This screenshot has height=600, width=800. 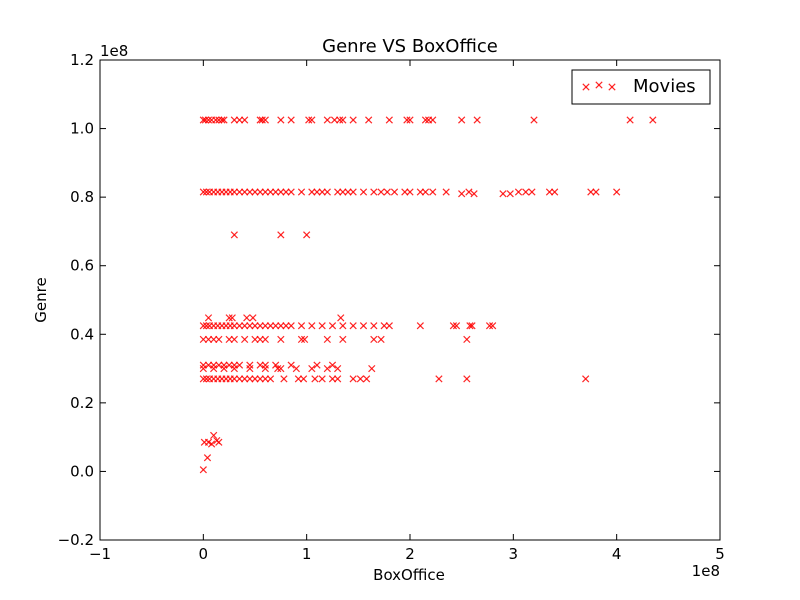 I want to click on legend-markers, so click(x=599, y=86).